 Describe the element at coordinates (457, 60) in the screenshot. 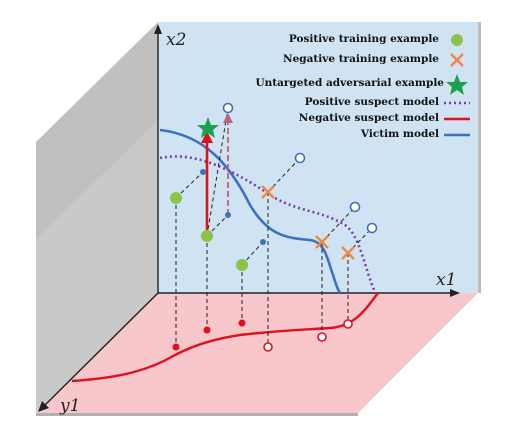

I see `legend-marker-negative` at that location.